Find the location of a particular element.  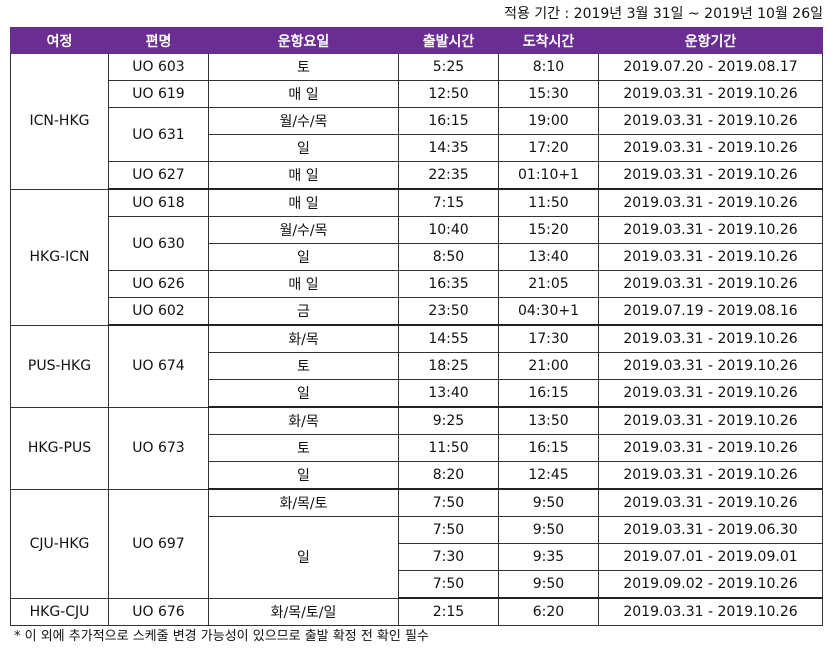

departure-cell: 7:30 is located at coordinates (448, 557).